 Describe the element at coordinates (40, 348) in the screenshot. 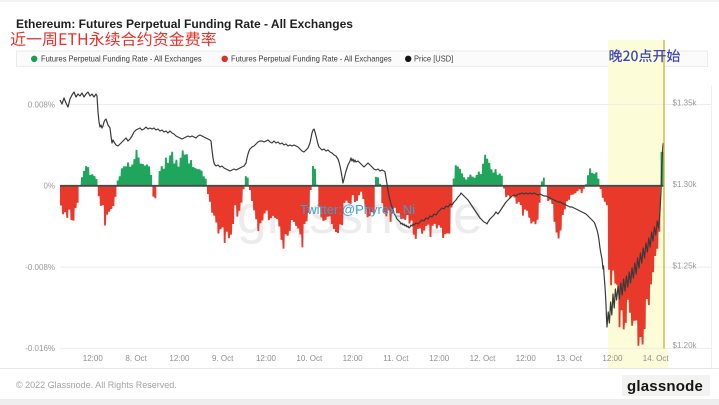

I see `svg-text: -0.016%` at that location.